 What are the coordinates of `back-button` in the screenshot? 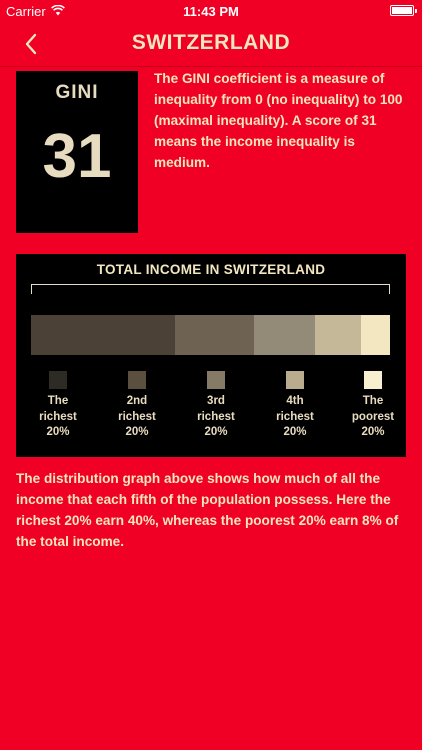 It's located at (32, 44).